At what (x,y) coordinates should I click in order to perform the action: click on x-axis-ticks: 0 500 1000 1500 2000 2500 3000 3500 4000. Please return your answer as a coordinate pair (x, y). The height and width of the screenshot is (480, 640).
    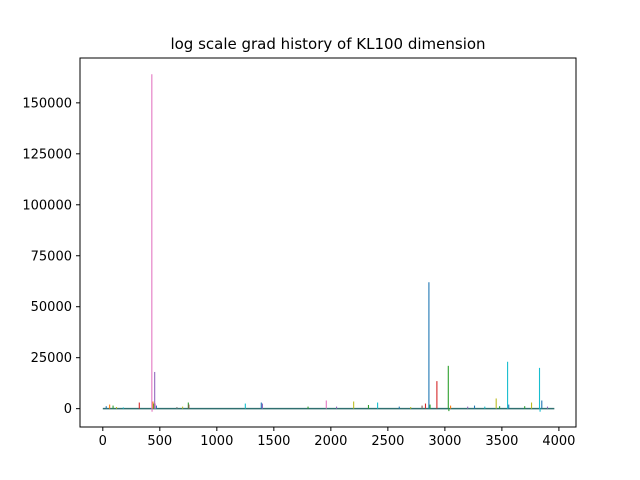
    Looking at the image, I should click on (337, 438).